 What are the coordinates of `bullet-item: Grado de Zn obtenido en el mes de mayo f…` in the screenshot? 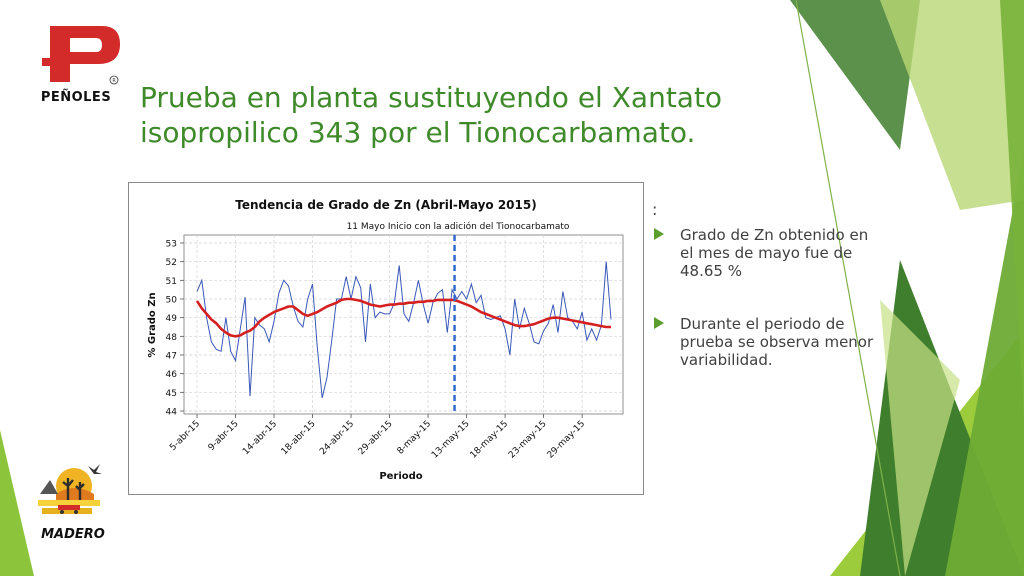 It's located at (767, 253).